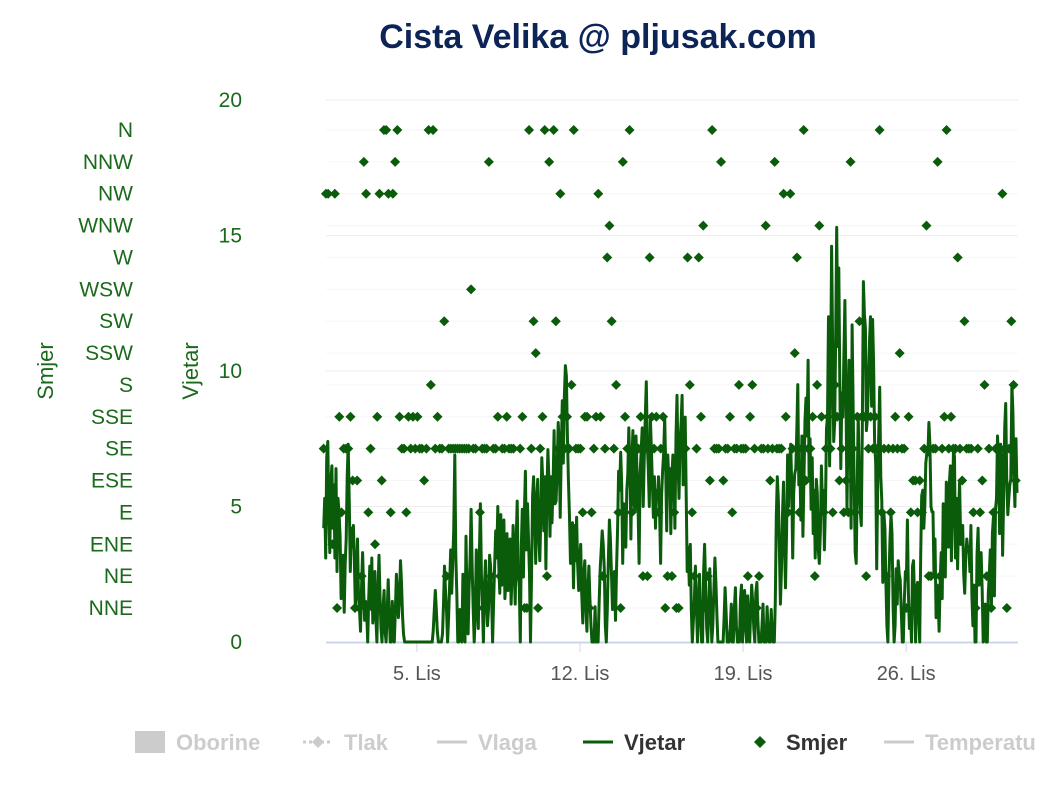 The width and height of the screenshot is (1045, 800). What do you see at coordinates (126, 385) in the screenshot?
I see `y-tick-label-smjer: S` at bounding box center [126, 385].